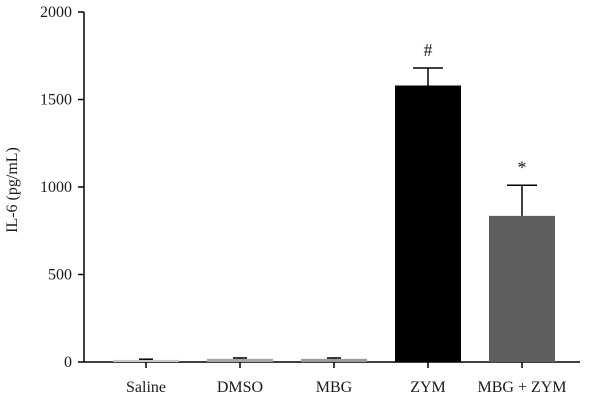  What do you see at coordinates (56, 187) in the screenshot?
I see `y-tick-label: 1000` at bounding box center [56, 187].